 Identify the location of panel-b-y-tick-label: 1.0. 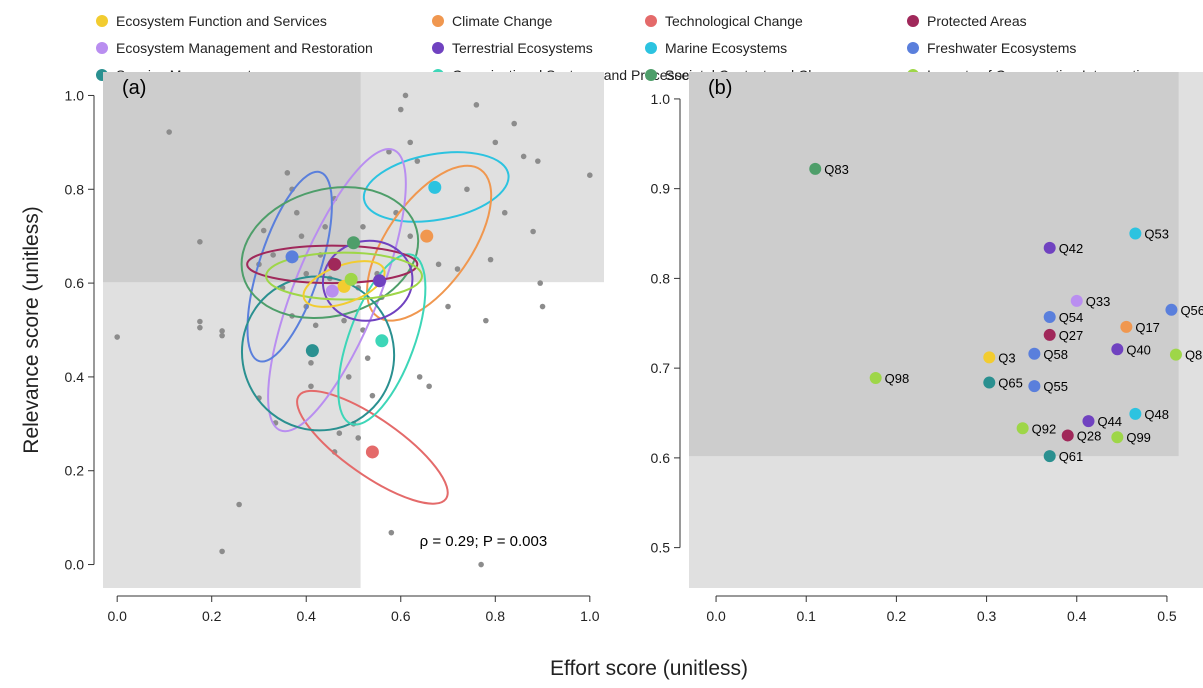
(661, 99).